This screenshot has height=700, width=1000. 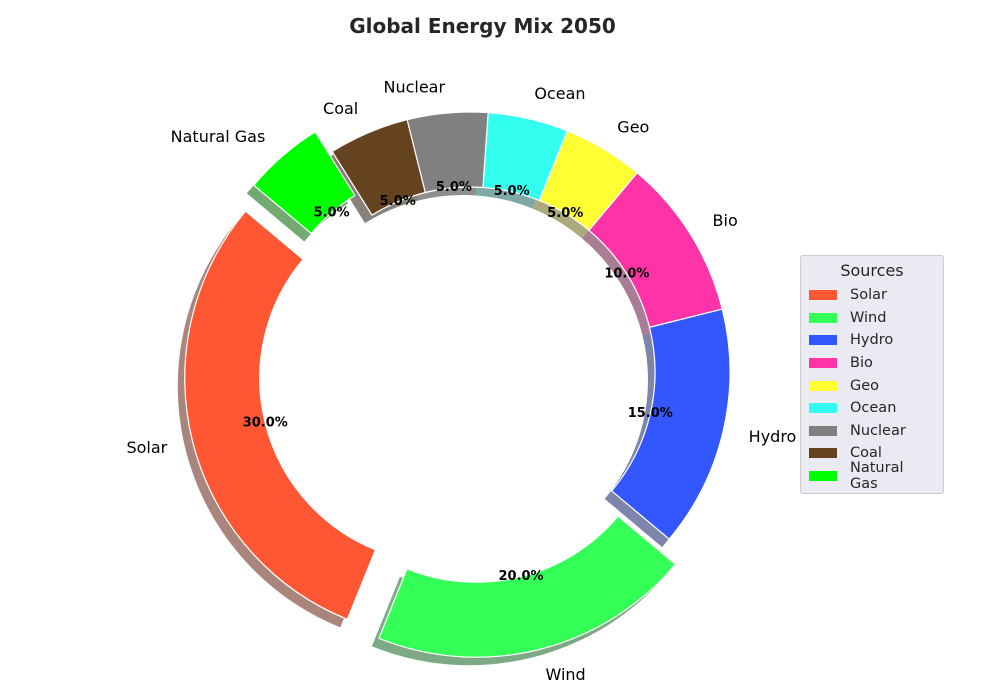 What do you see at coordinates (670, 424) in the screenshot?
I see `slice-hydro` at bounding box center [670, 424].